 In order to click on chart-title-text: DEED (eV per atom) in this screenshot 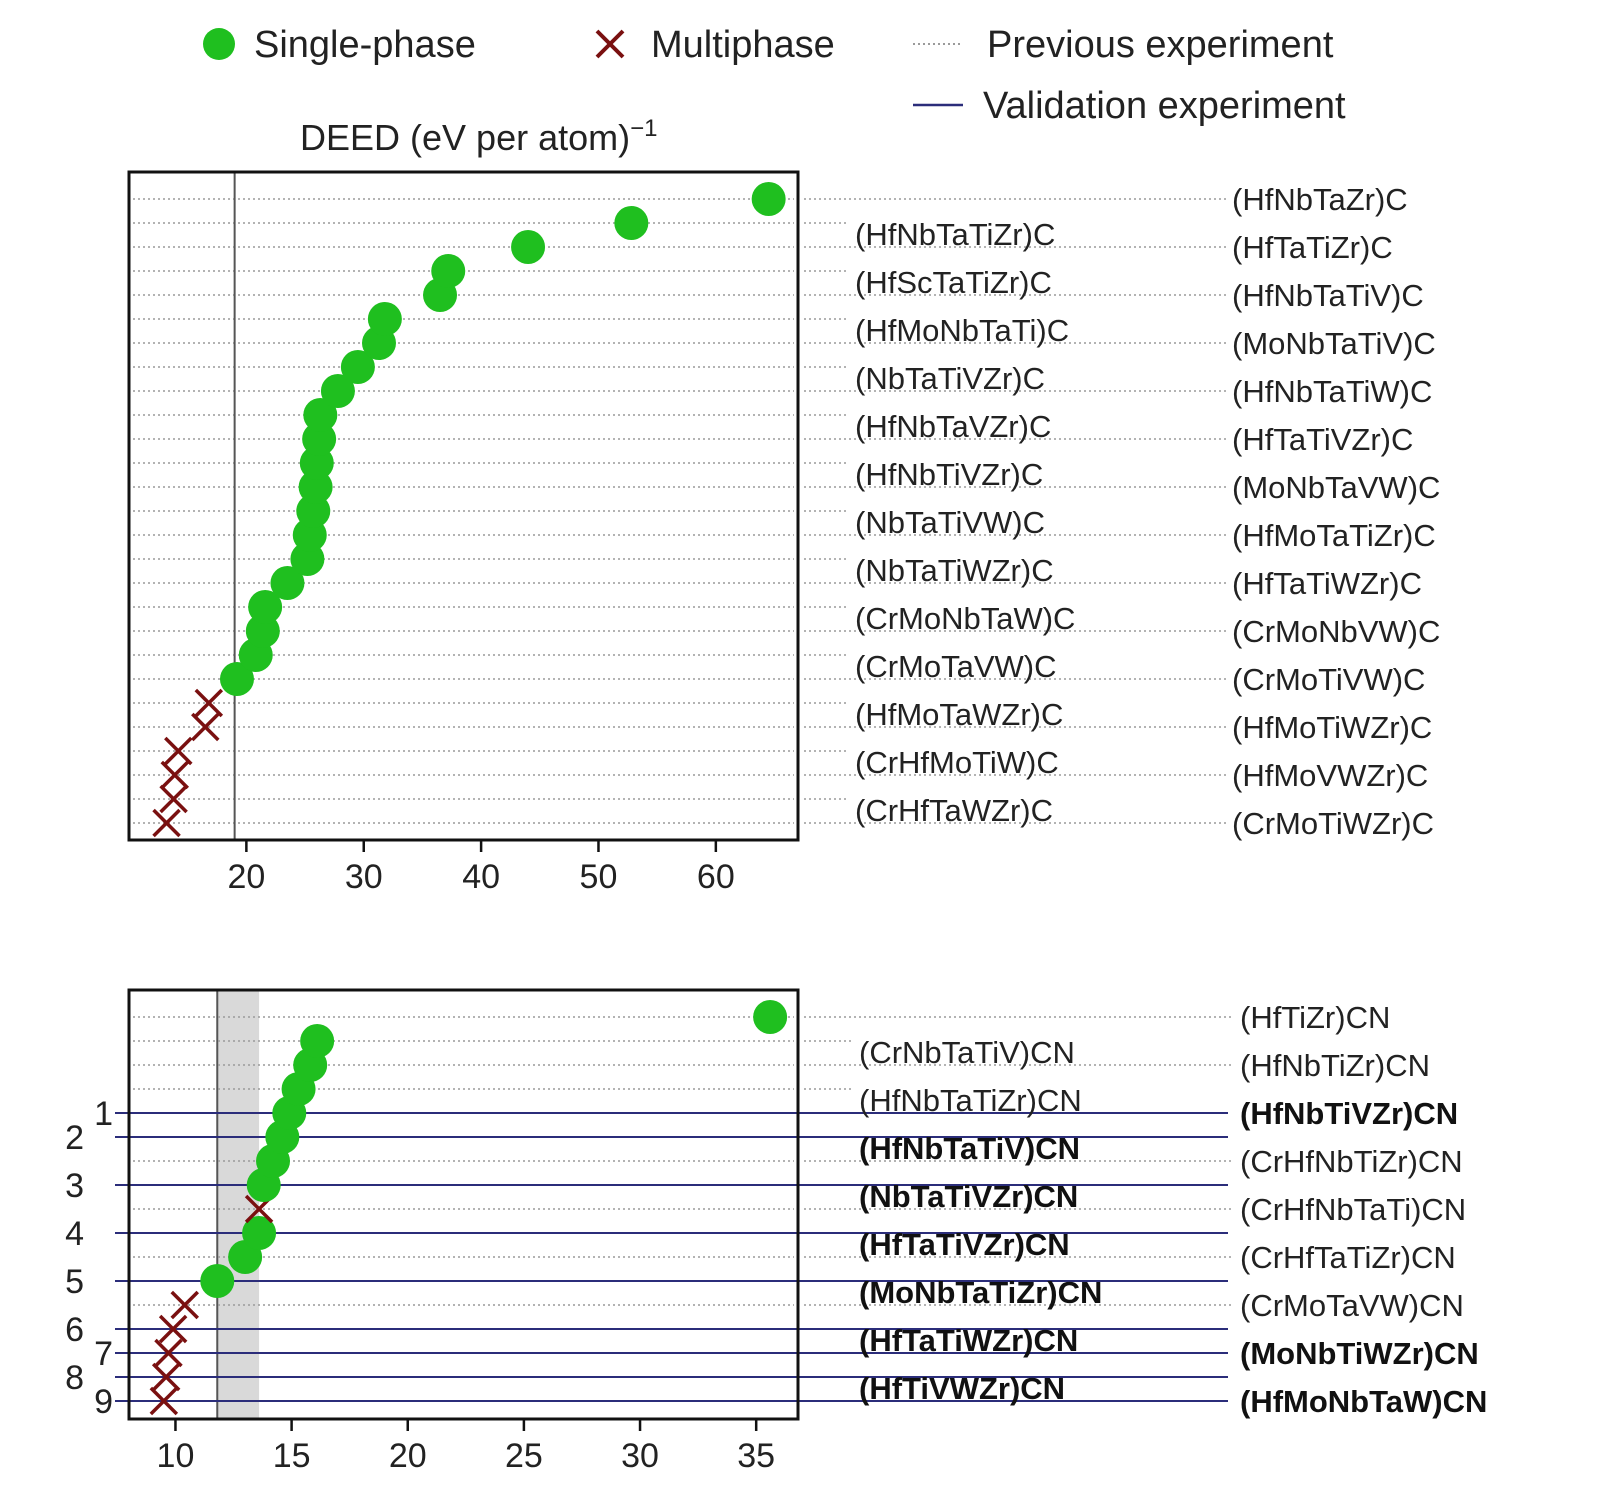, I will do `click(465, 137)`.